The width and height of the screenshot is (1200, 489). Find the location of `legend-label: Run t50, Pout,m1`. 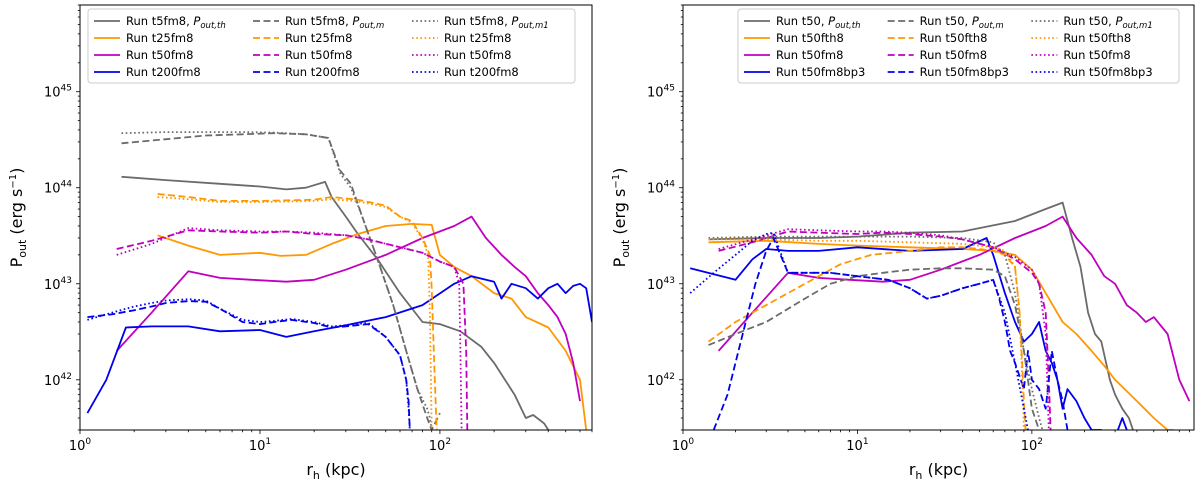

legend-label: Run t50, Pout,m1 is located at coordinates (1107, 22).